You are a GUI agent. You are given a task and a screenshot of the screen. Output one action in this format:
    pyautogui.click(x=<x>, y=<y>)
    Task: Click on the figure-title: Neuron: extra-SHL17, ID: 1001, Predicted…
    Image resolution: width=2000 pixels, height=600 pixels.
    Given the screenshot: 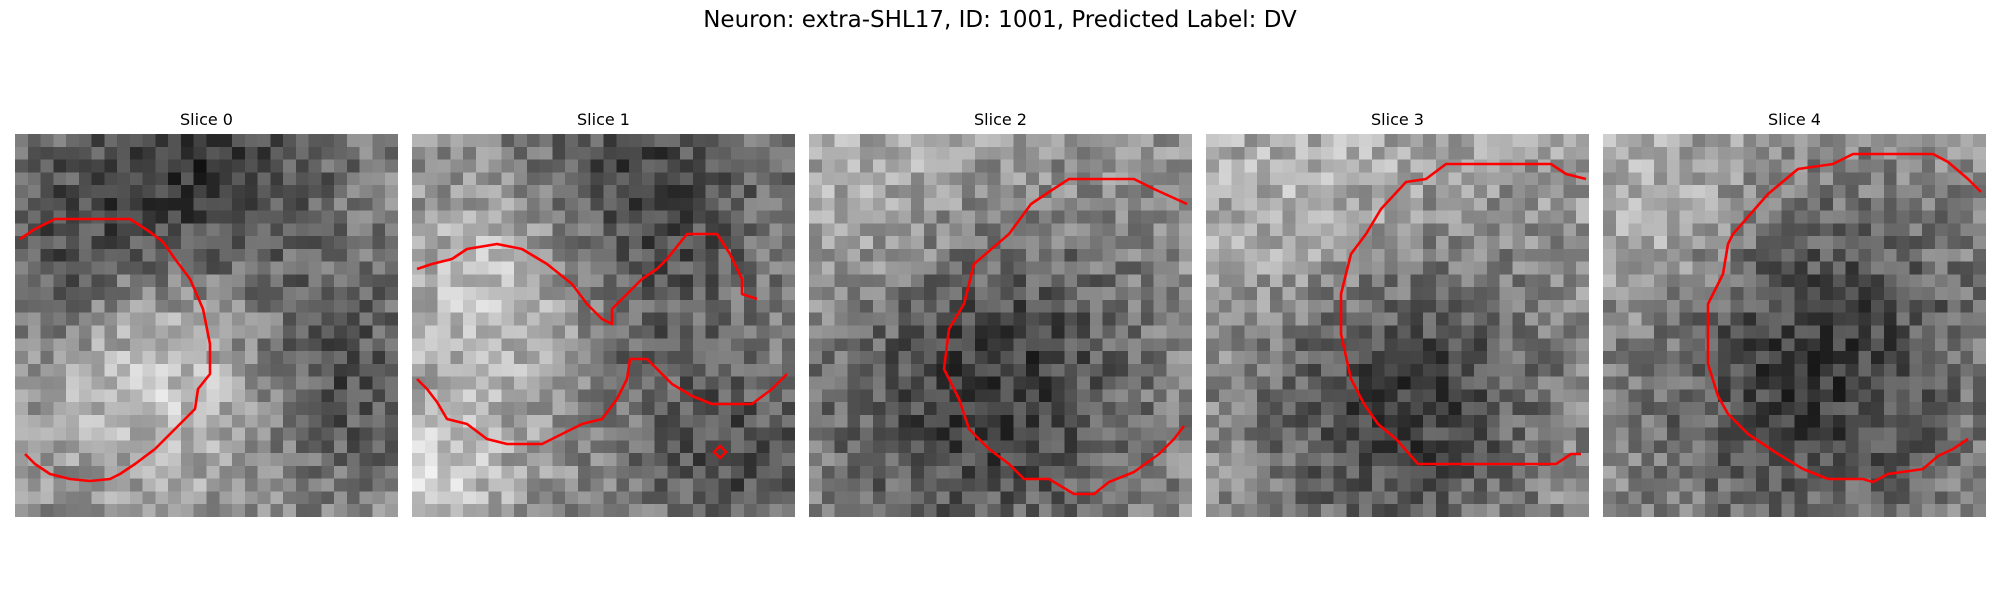 What is the action you would take?
    pyautogui.click(x=1000, y=20)
    